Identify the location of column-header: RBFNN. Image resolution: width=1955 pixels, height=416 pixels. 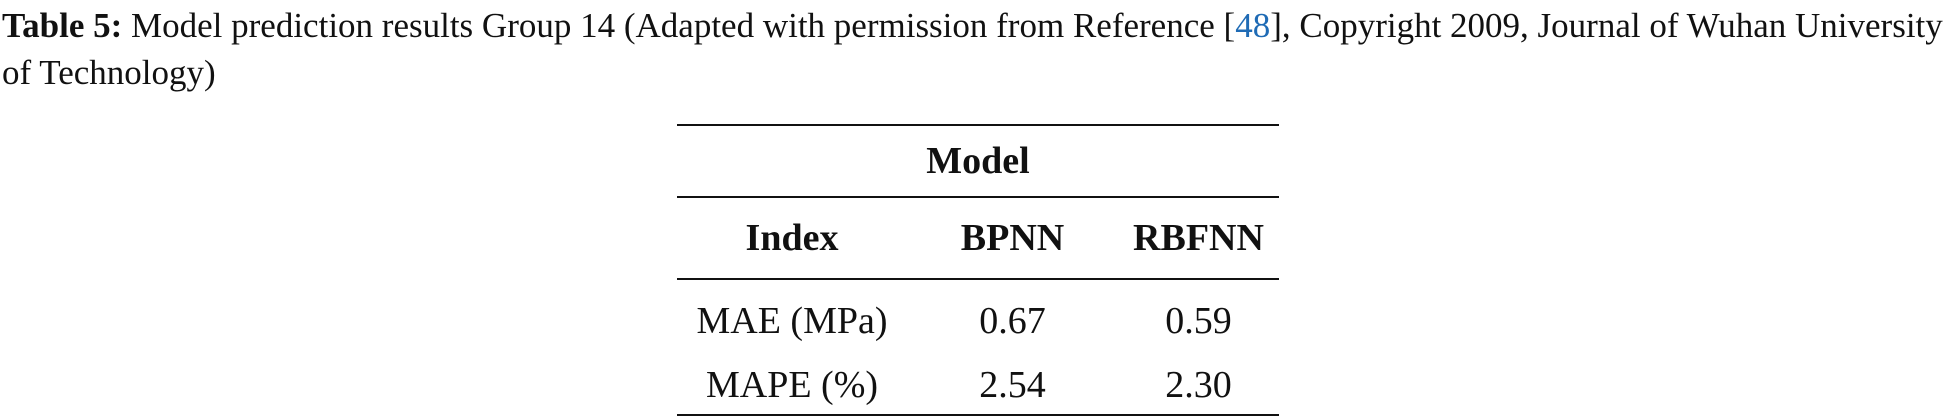
(1198, 238).